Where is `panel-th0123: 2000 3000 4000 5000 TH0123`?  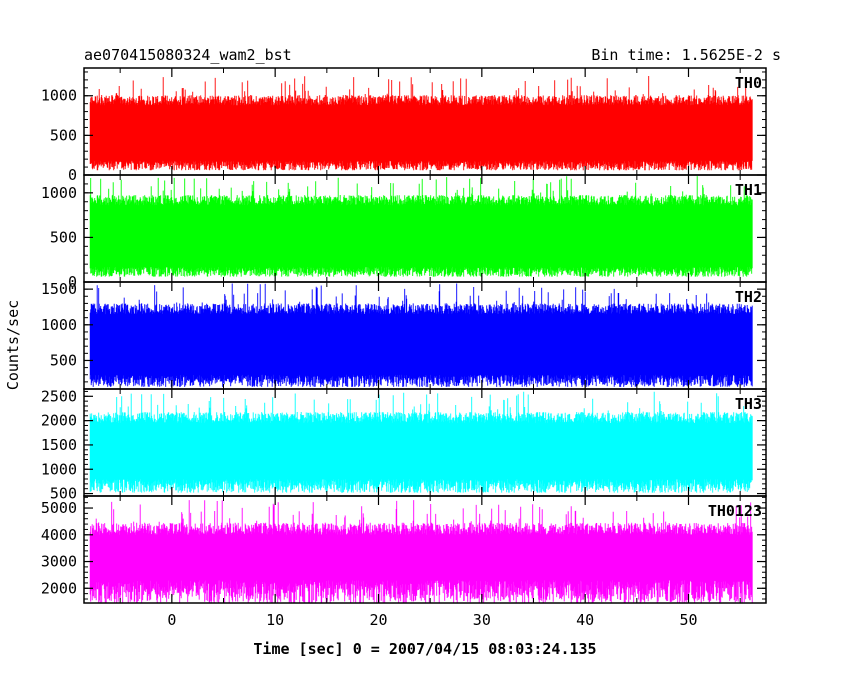
panel-th0123: 2000 3000 4000 5000 TH0123 is located at coordinates (404, 549).